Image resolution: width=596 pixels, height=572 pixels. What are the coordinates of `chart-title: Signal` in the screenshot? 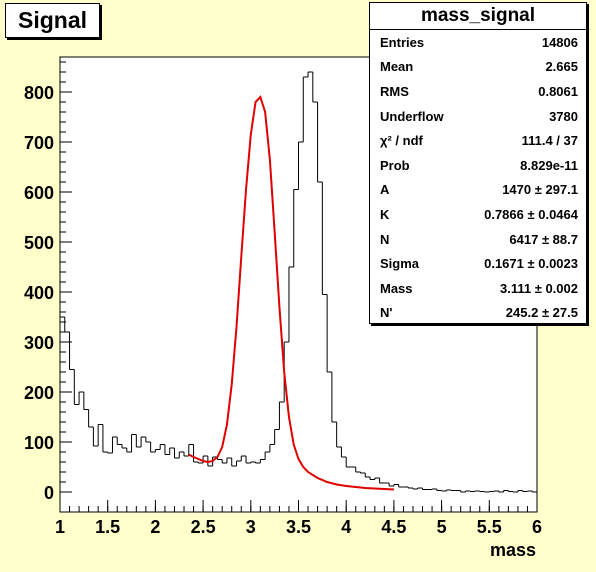 It's located at (52, 20).